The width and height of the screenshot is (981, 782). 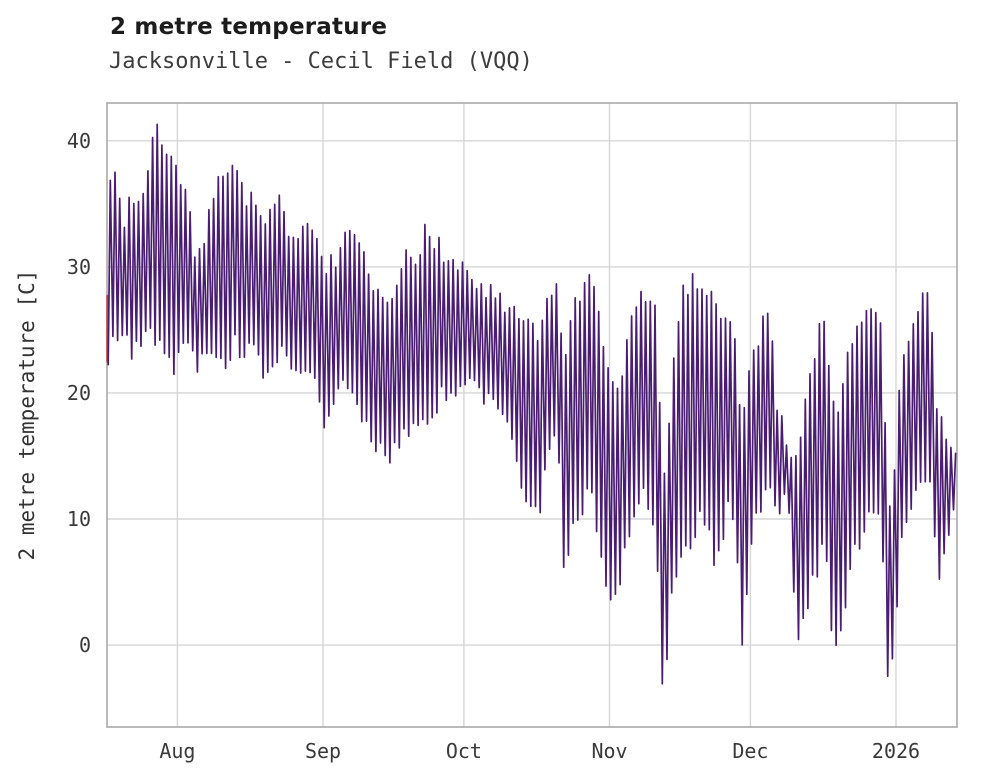 I want to click on x-tick-label: 2026, so click(x=896, y=751).